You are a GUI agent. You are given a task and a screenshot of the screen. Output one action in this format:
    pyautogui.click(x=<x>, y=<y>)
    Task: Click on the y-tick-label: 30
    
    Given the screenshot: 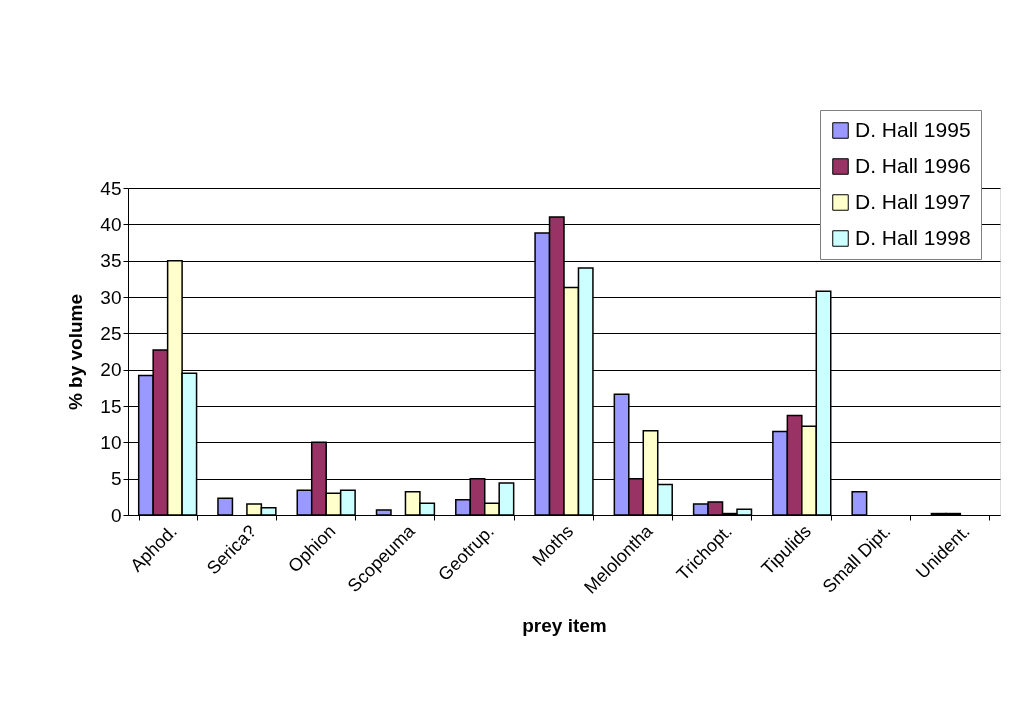 What is the action you would take?
    pyautogui.click(x=111, y=297)
    